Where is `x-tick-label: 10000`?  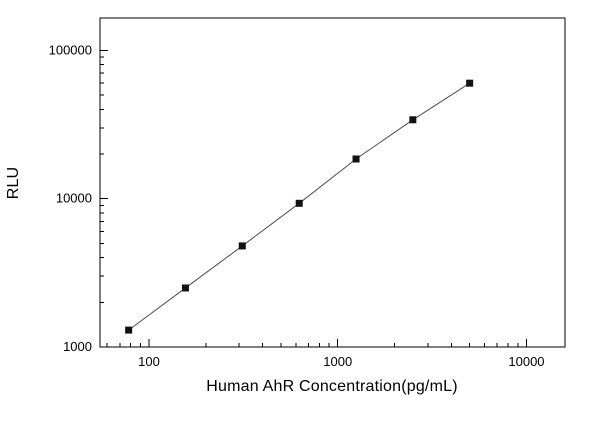
x-tick-label: 10000 is located at coordinates (526, 361).